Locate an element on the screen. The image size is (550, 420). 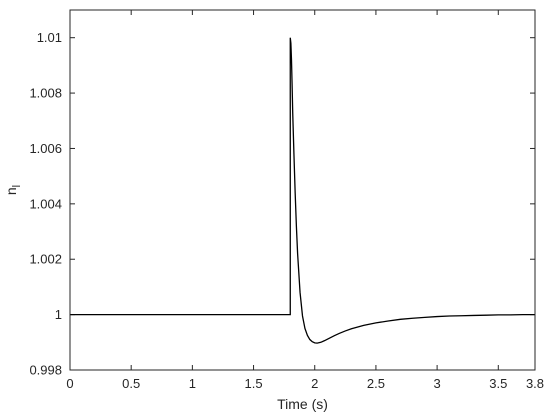
x-tick-label: 2.5 is located at coordinates (376, 383).